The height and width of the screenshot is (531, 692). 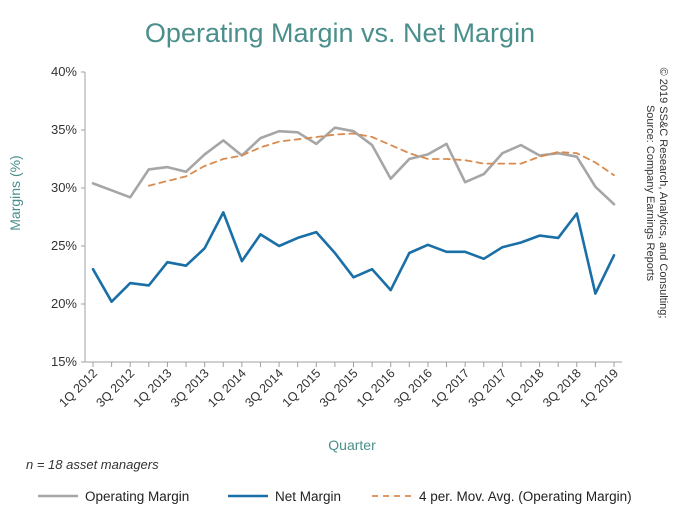 What do you see at coordinates (190, 388) in the screenshot?
I see `x-tick-label: 3Q 2013` at bounding box center [190, 388].